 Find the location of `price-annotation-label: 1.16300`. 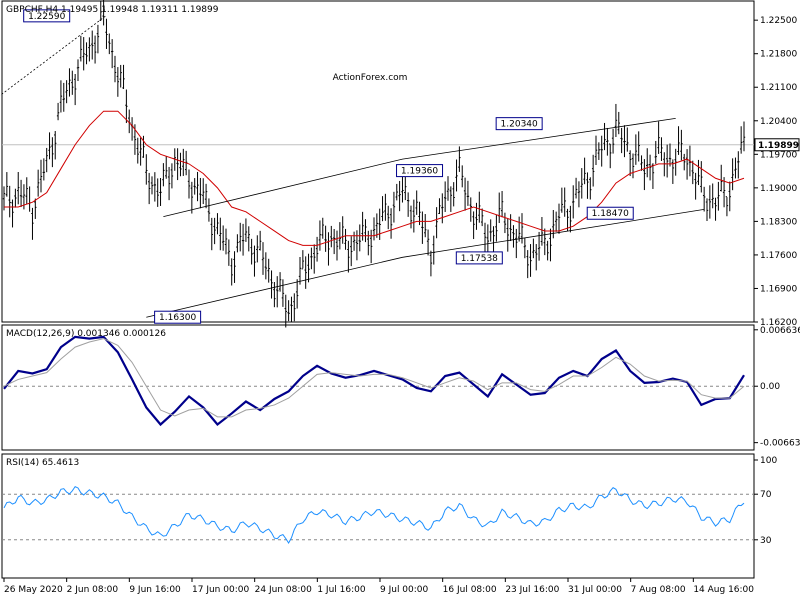

price-annotation-label: 1.16300 is located at coordinates (177, 318).